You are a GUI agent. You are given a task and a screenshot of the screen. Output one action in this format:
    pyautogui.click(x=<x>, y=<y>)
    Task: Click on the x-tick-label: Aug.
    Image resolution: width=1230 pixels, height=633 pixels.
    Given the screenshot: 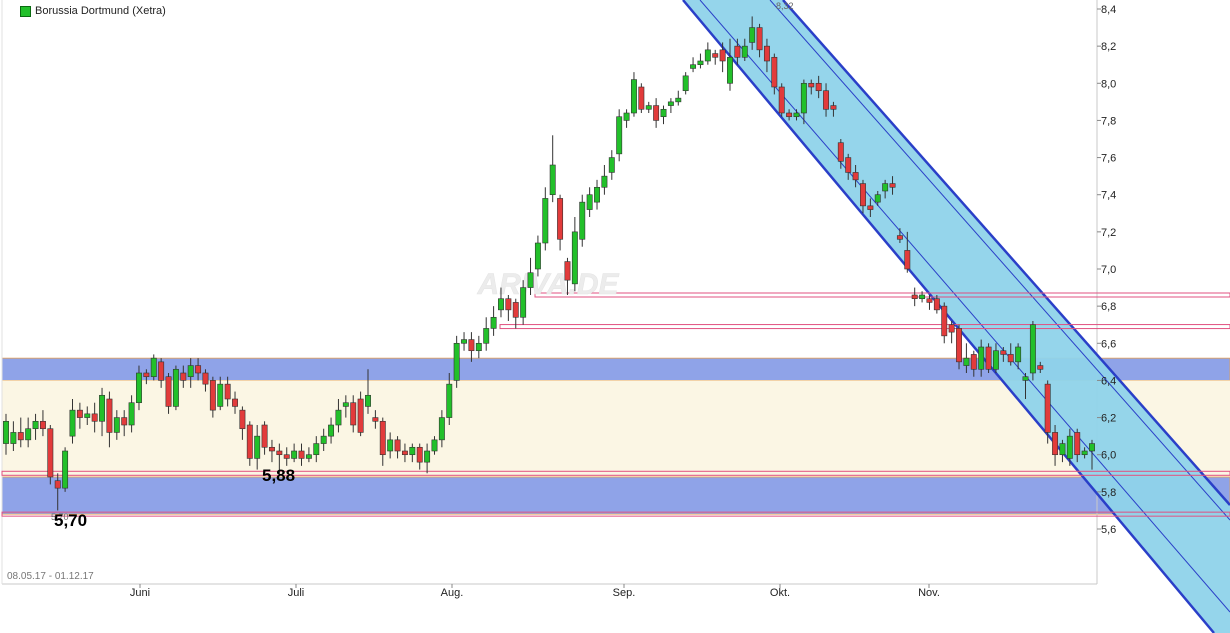 What is the action you would take?
    pyautogui.click(x=452, y=593)
    